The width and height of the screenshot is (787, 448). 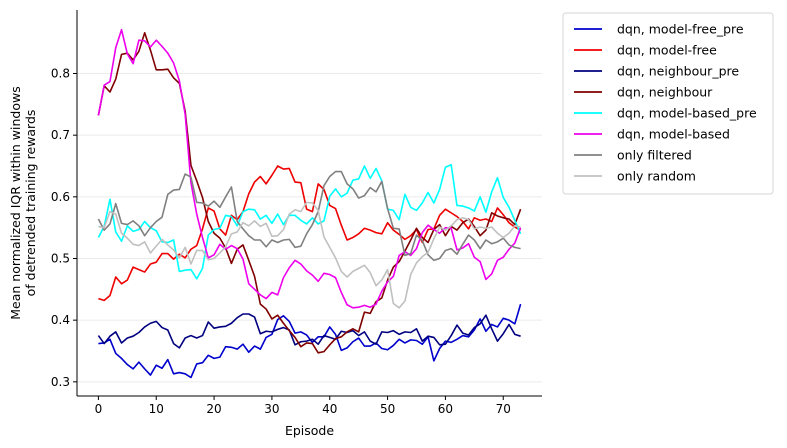 I want to click on y-tick-label-1: 0.4, so click(x=60, y=320).